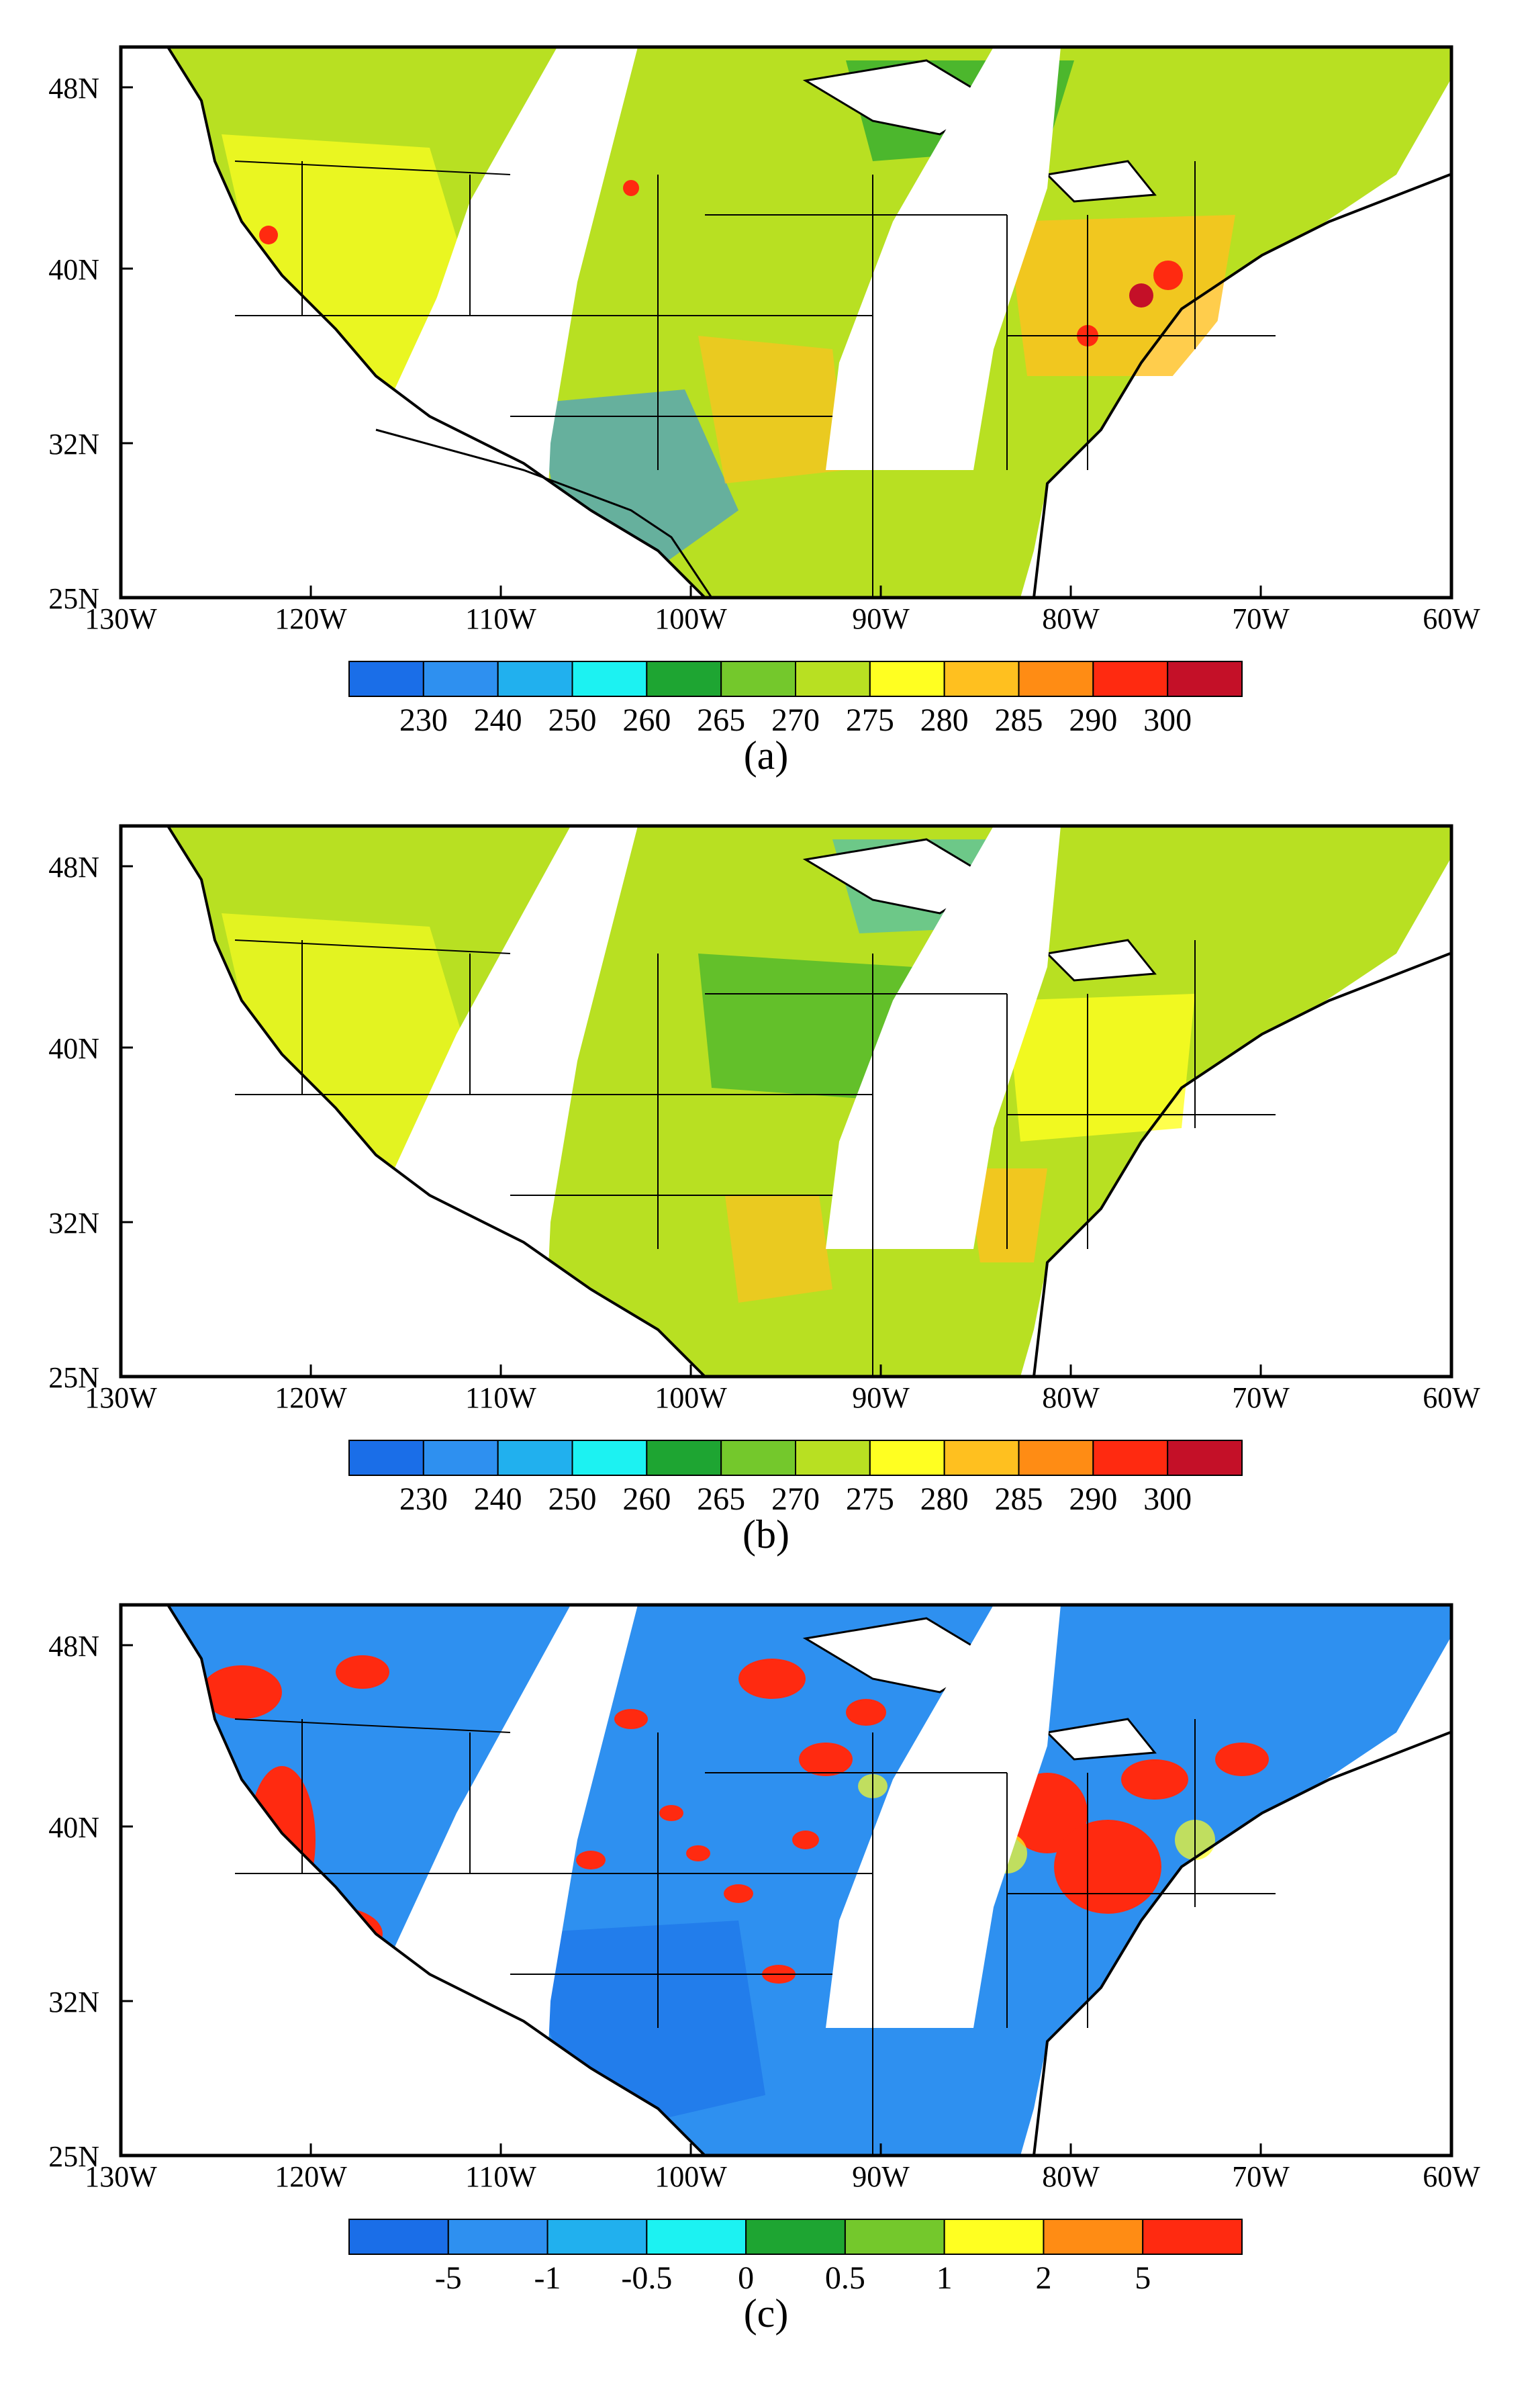 The width and height of the screenshot is (1532, 2408). What do you see at coordinates (943, 1816) in the screenshot?
I see `swath-east-c` at bounding box center [943, 1816].